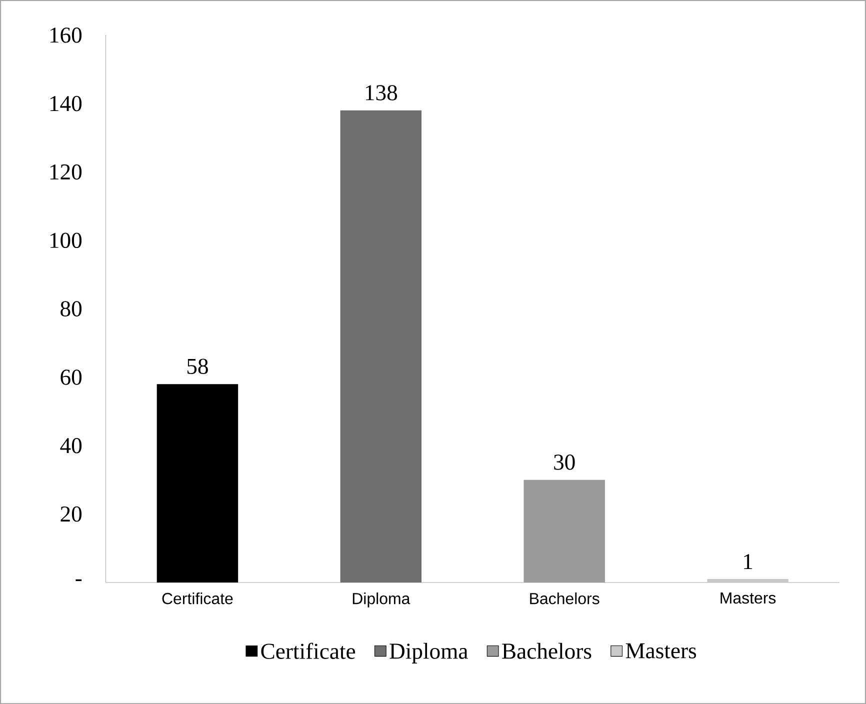 The width and height of the screenshot is (866, 704). What do you see at coordinates (66, 104) in the screenshot?
I see `y-tick-label: 140` at bounding box center [66, 104].